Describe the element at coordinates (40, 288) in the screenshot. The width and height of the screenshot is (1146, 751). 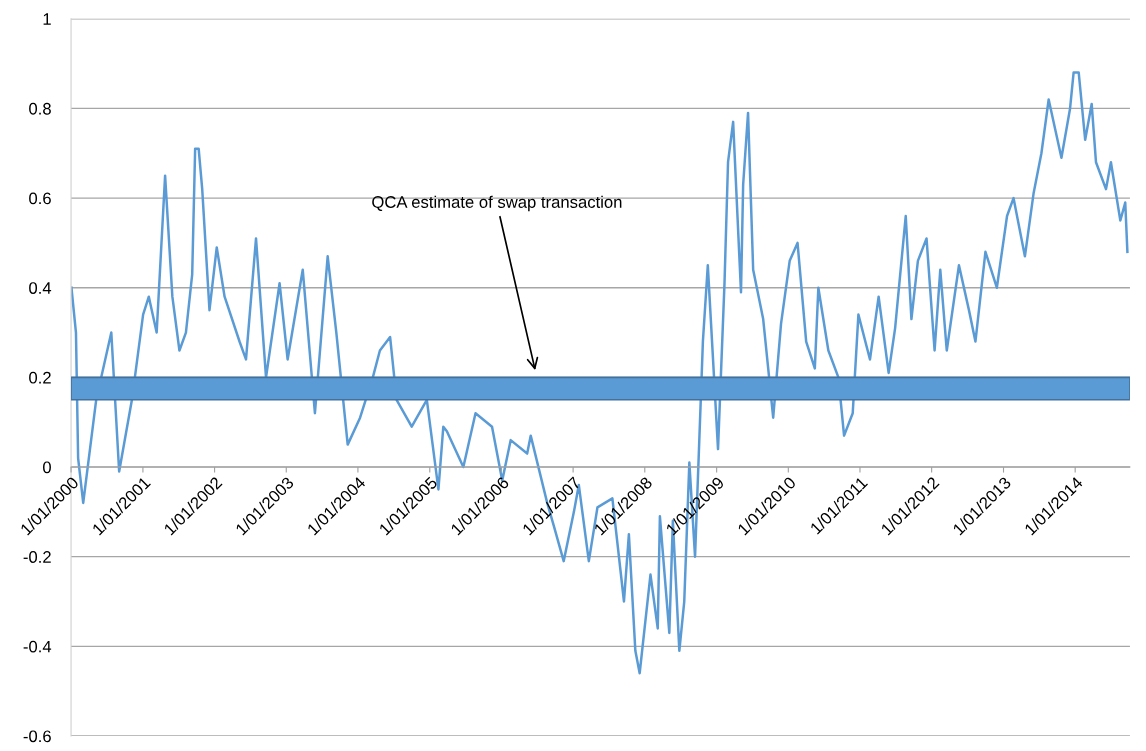
I see `y-tick-label: 0.4` at that location.